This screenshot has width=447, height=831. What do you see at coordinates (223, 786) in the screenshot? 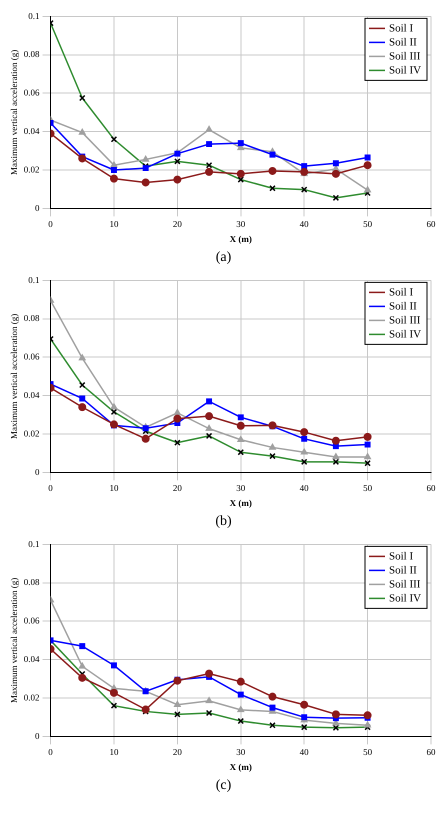
I see `text: (c)` at bounding box center [223, 786].